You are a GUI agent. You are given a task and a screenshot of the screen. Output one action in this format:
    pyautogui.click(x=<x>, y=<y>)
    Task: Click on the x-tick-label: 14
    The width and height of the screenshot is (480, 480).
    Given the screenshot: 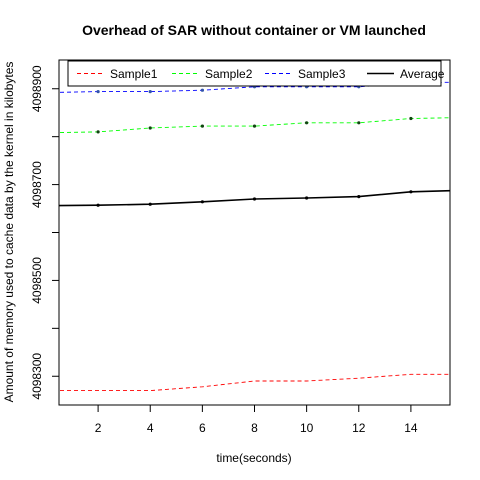 What is the action you would take?
    pyautogui.click(x=411, y=428)
    